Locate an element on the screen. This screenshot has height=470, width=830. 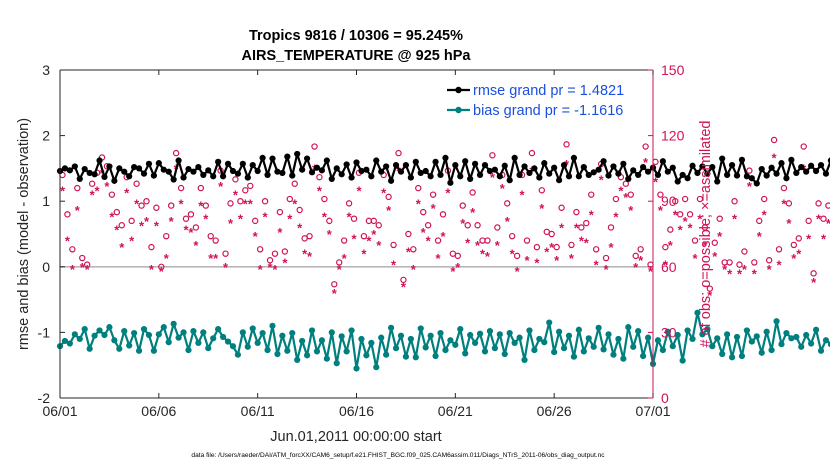
y-tick-label: 1 is located at coordinates (46, 201).